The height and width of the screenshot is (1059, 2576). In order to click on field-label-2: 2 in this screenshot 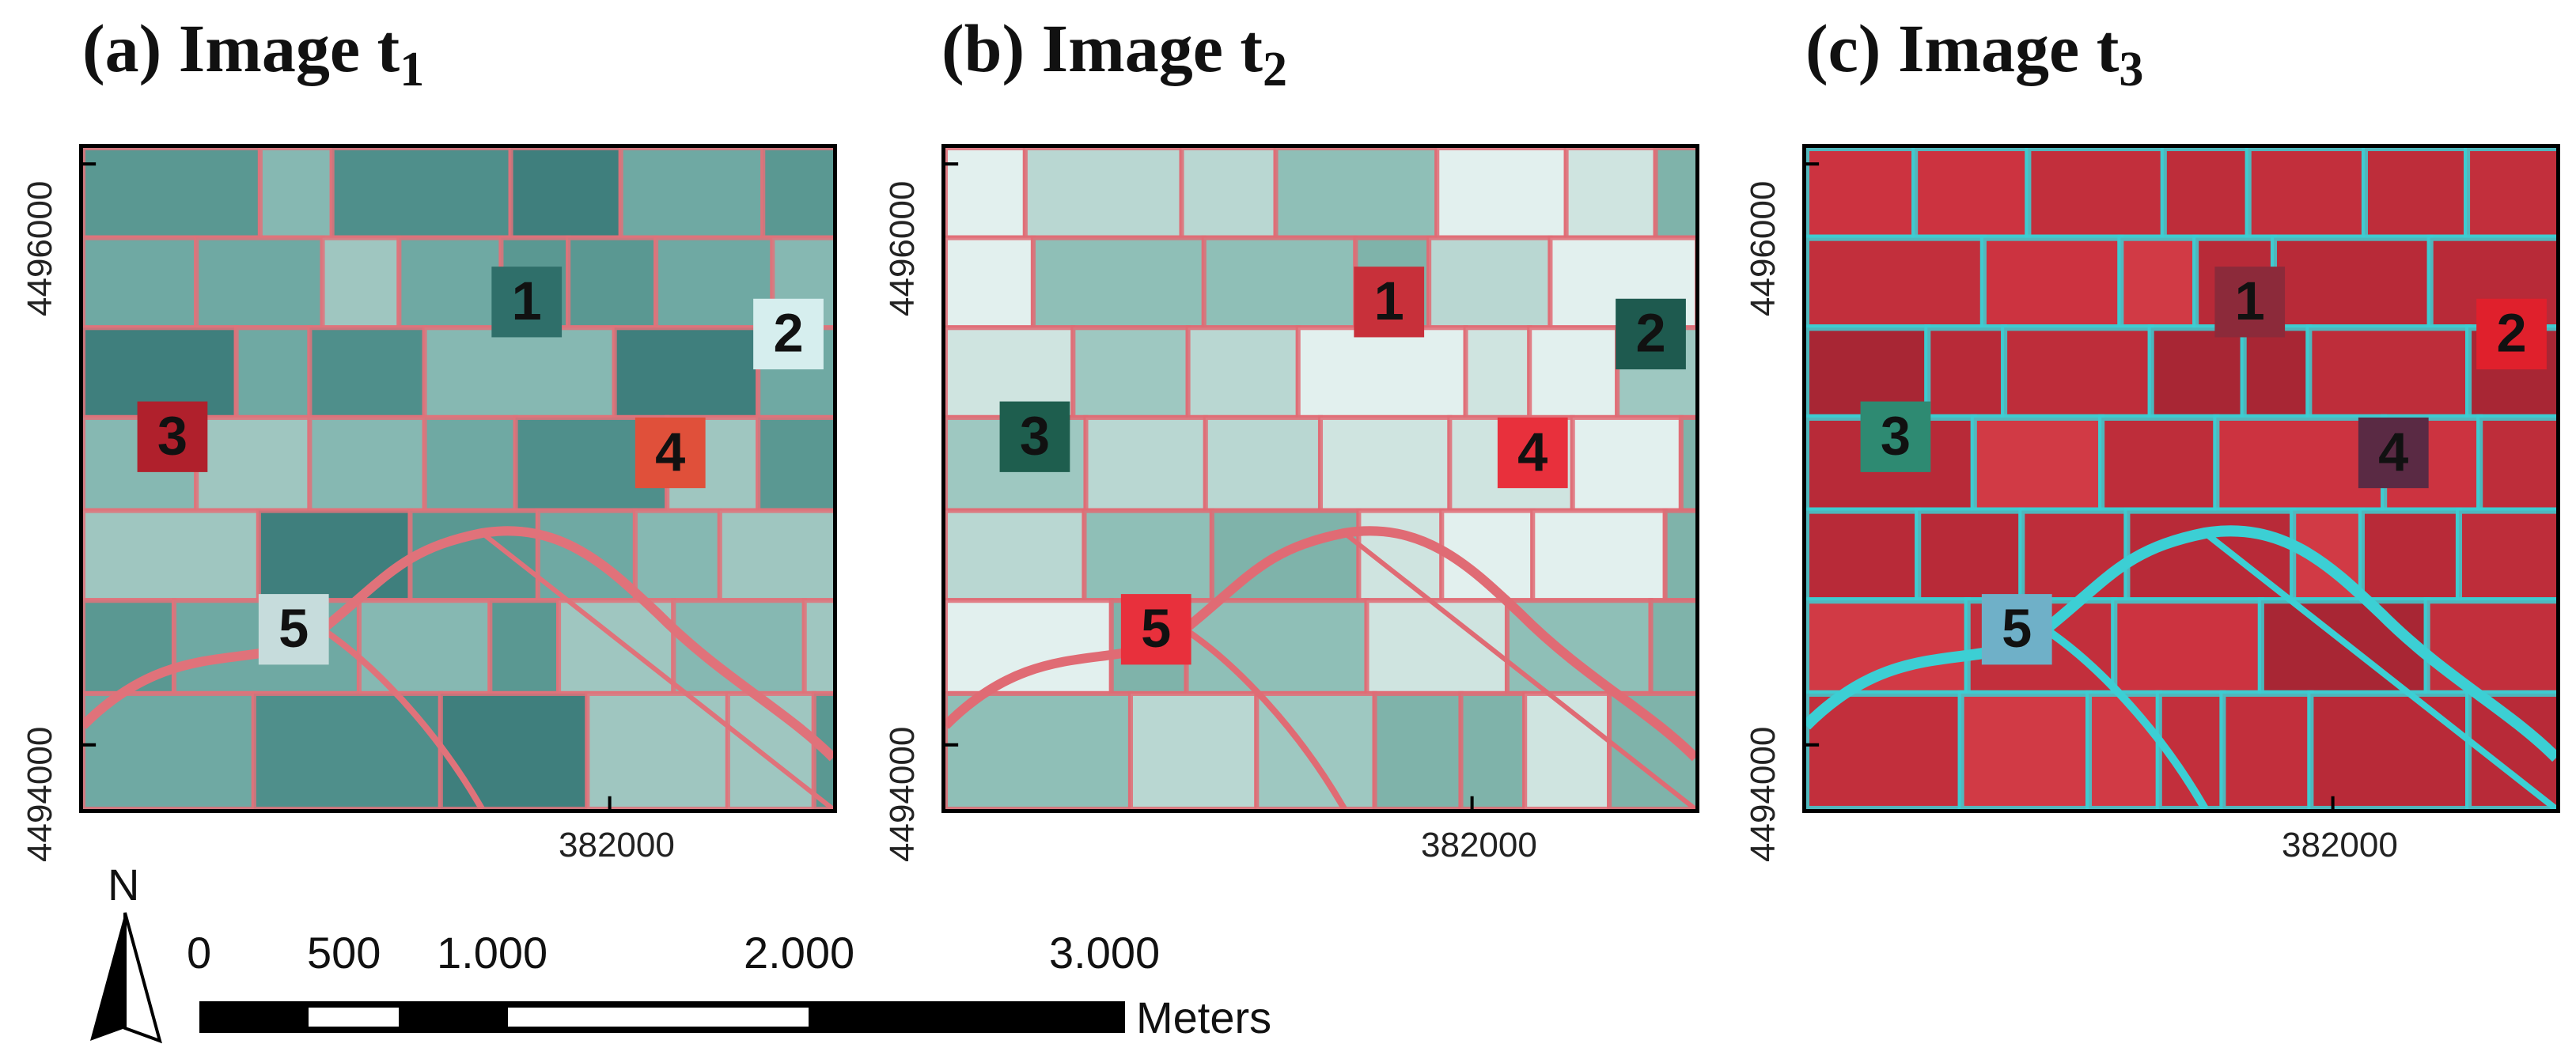, I will do `click(788, 333)`.